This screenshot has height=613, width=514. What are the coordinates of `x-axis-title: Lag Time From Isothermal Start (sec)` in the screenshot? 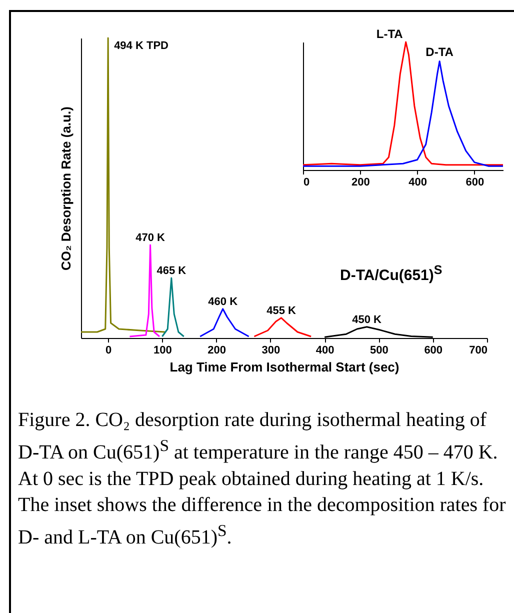 It's located at (285, 367).